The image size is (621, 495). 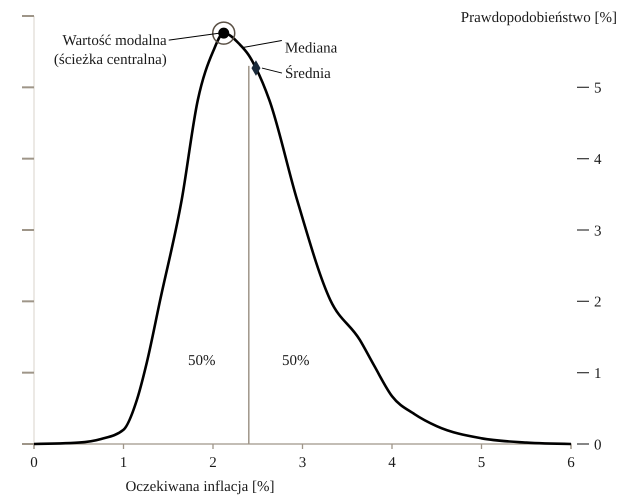 What do you see at coordinates (598, 445) in the screenshot?
I see `y-tick-label: 0` at bounding box center [598, 445].